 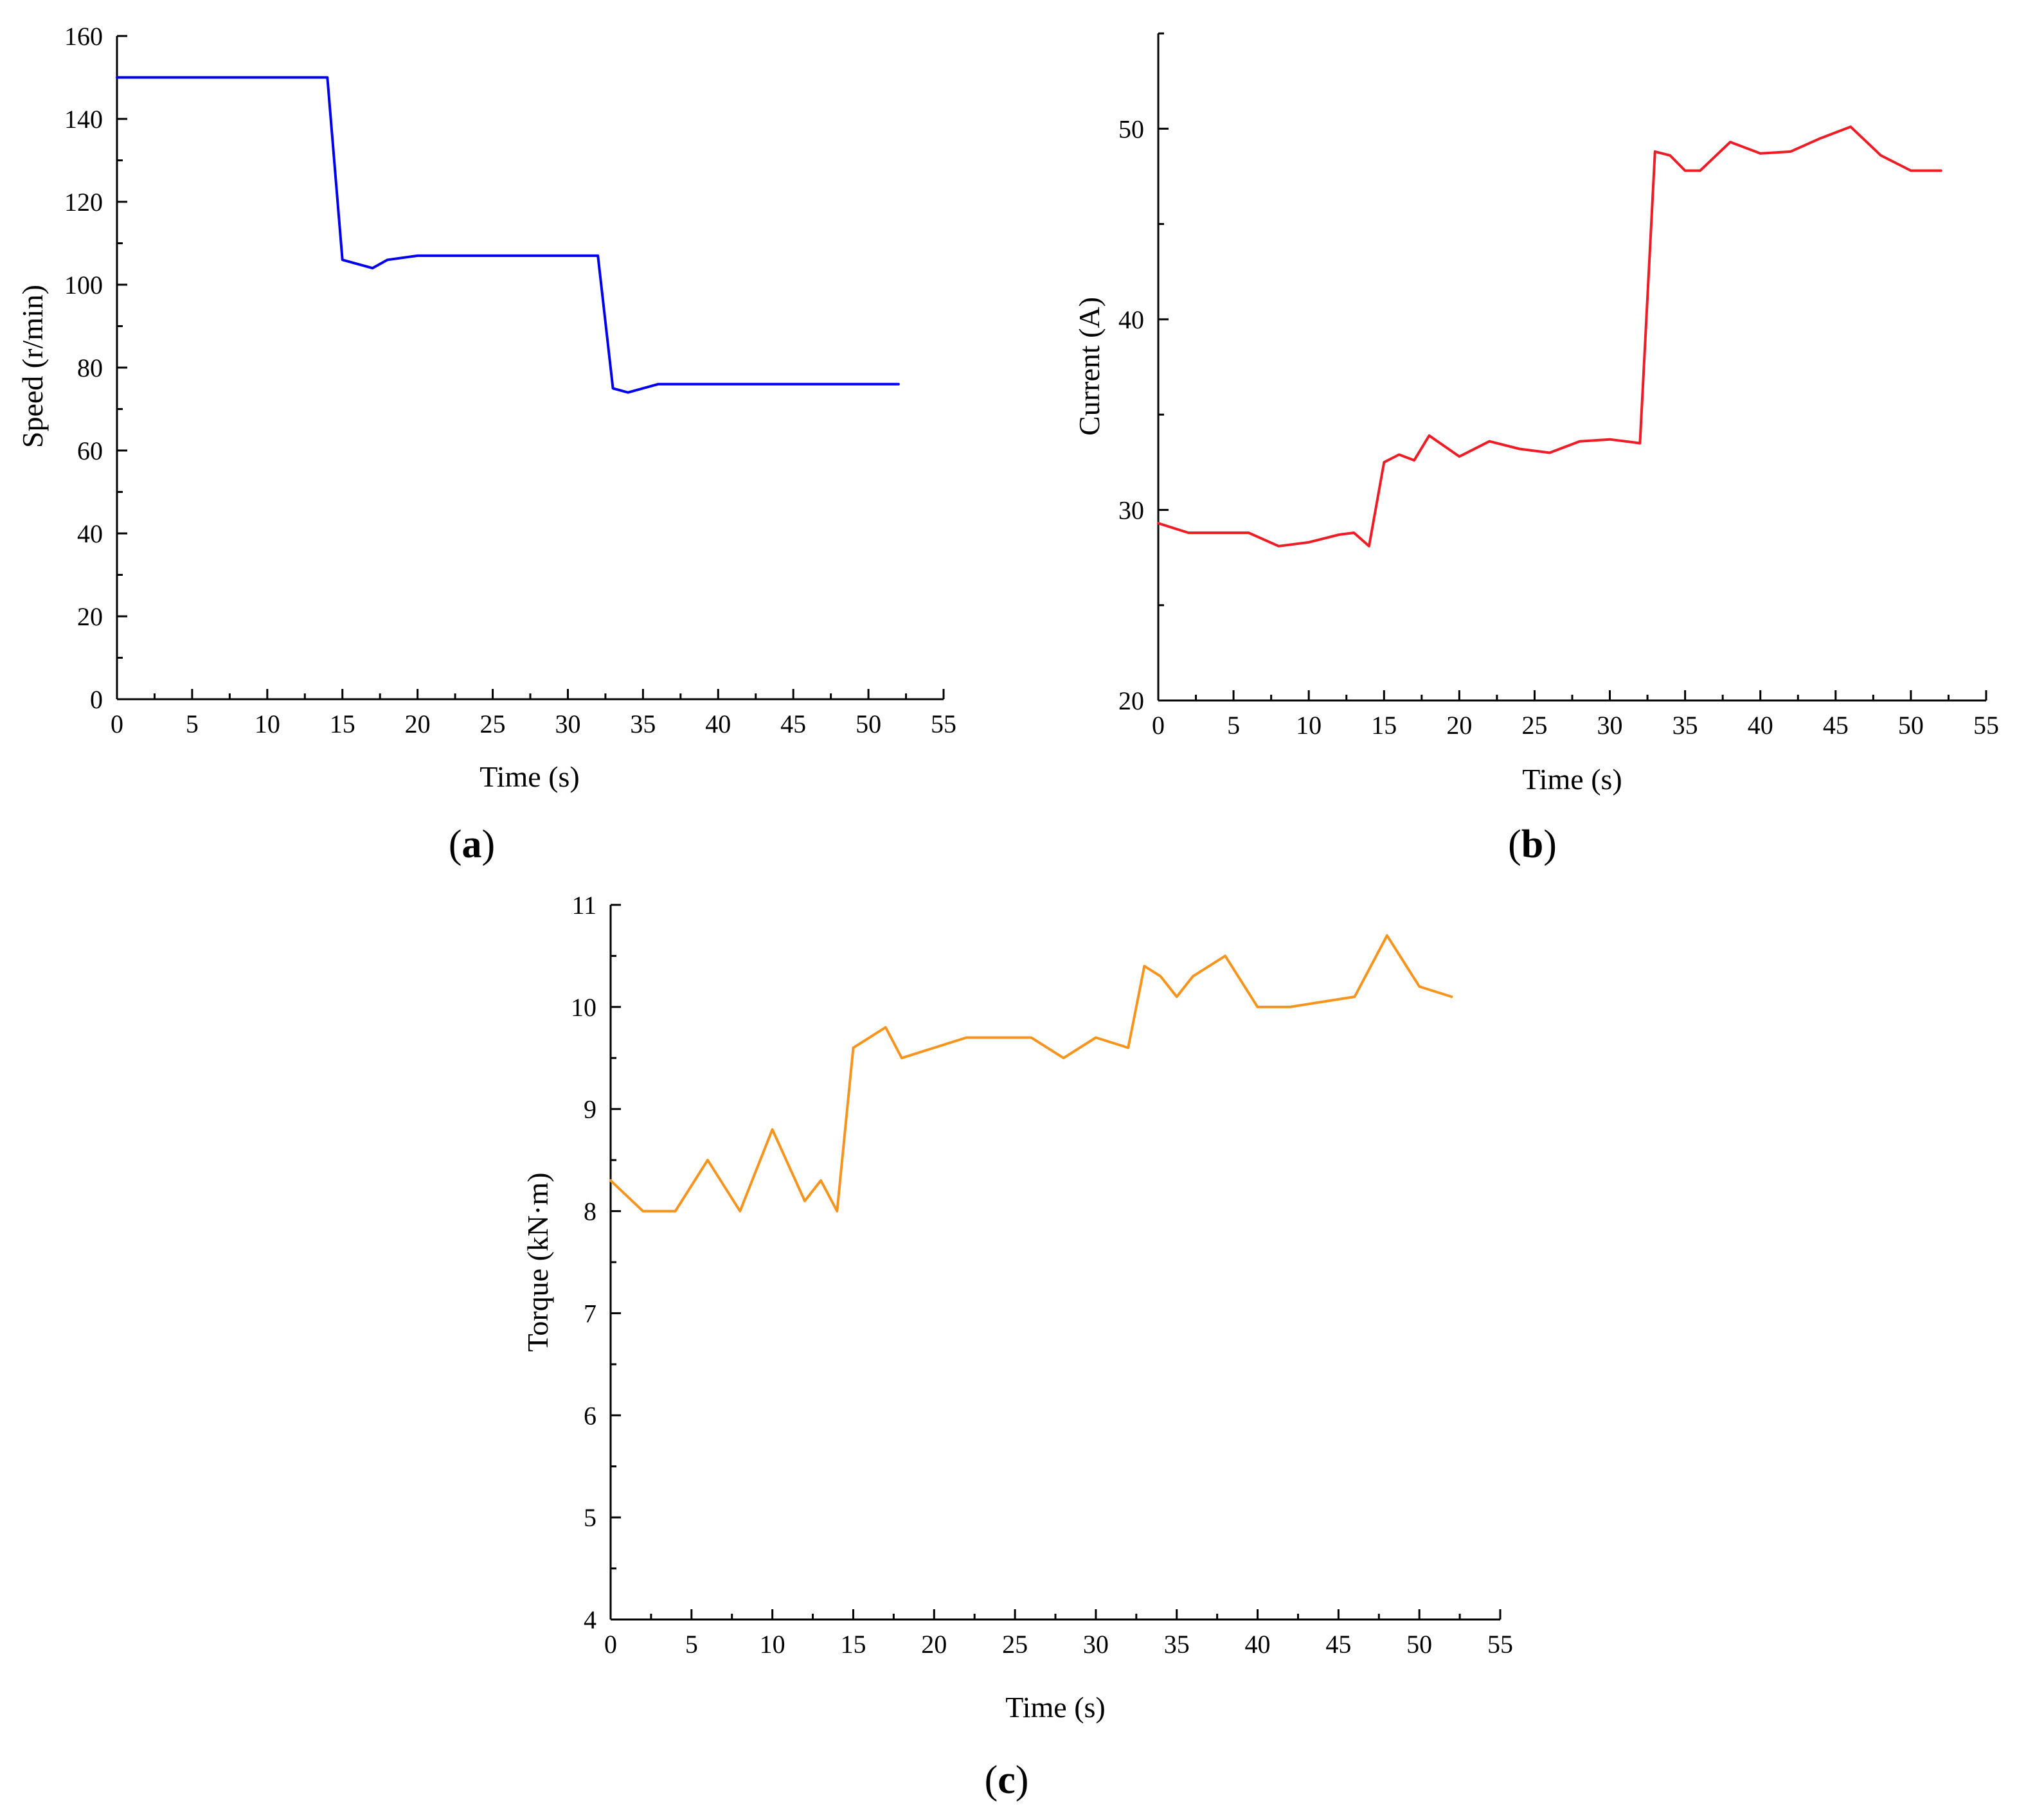 I want to click on speed-x-tick-label: 45, so click(x=793, y=723).